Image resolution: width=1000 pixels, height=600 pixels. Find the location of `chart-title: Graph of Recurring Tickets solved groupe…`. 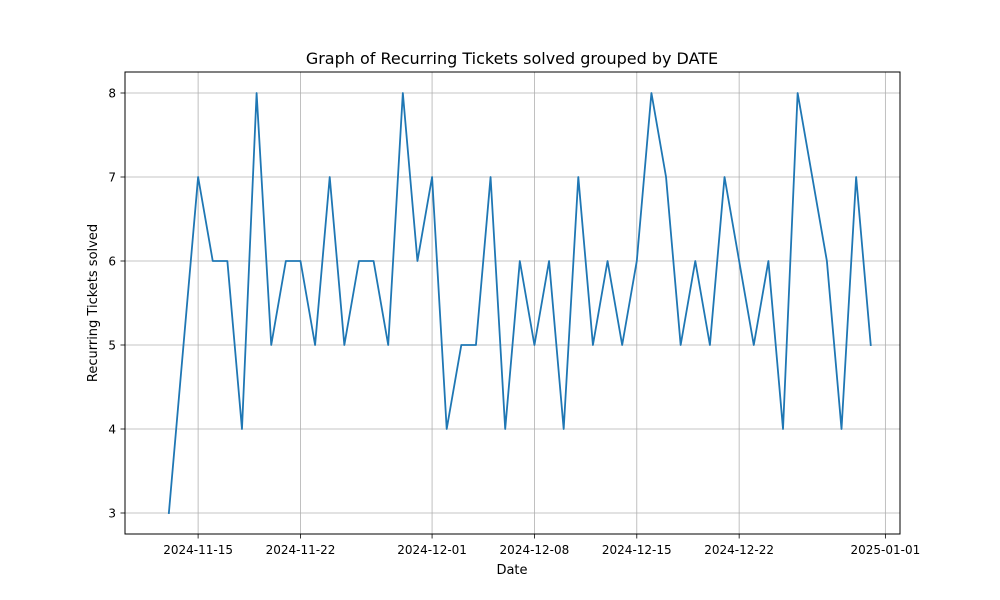

chart-title: Graph of Recurring Tickets solved groupe… is located at coordinates (512, 58).